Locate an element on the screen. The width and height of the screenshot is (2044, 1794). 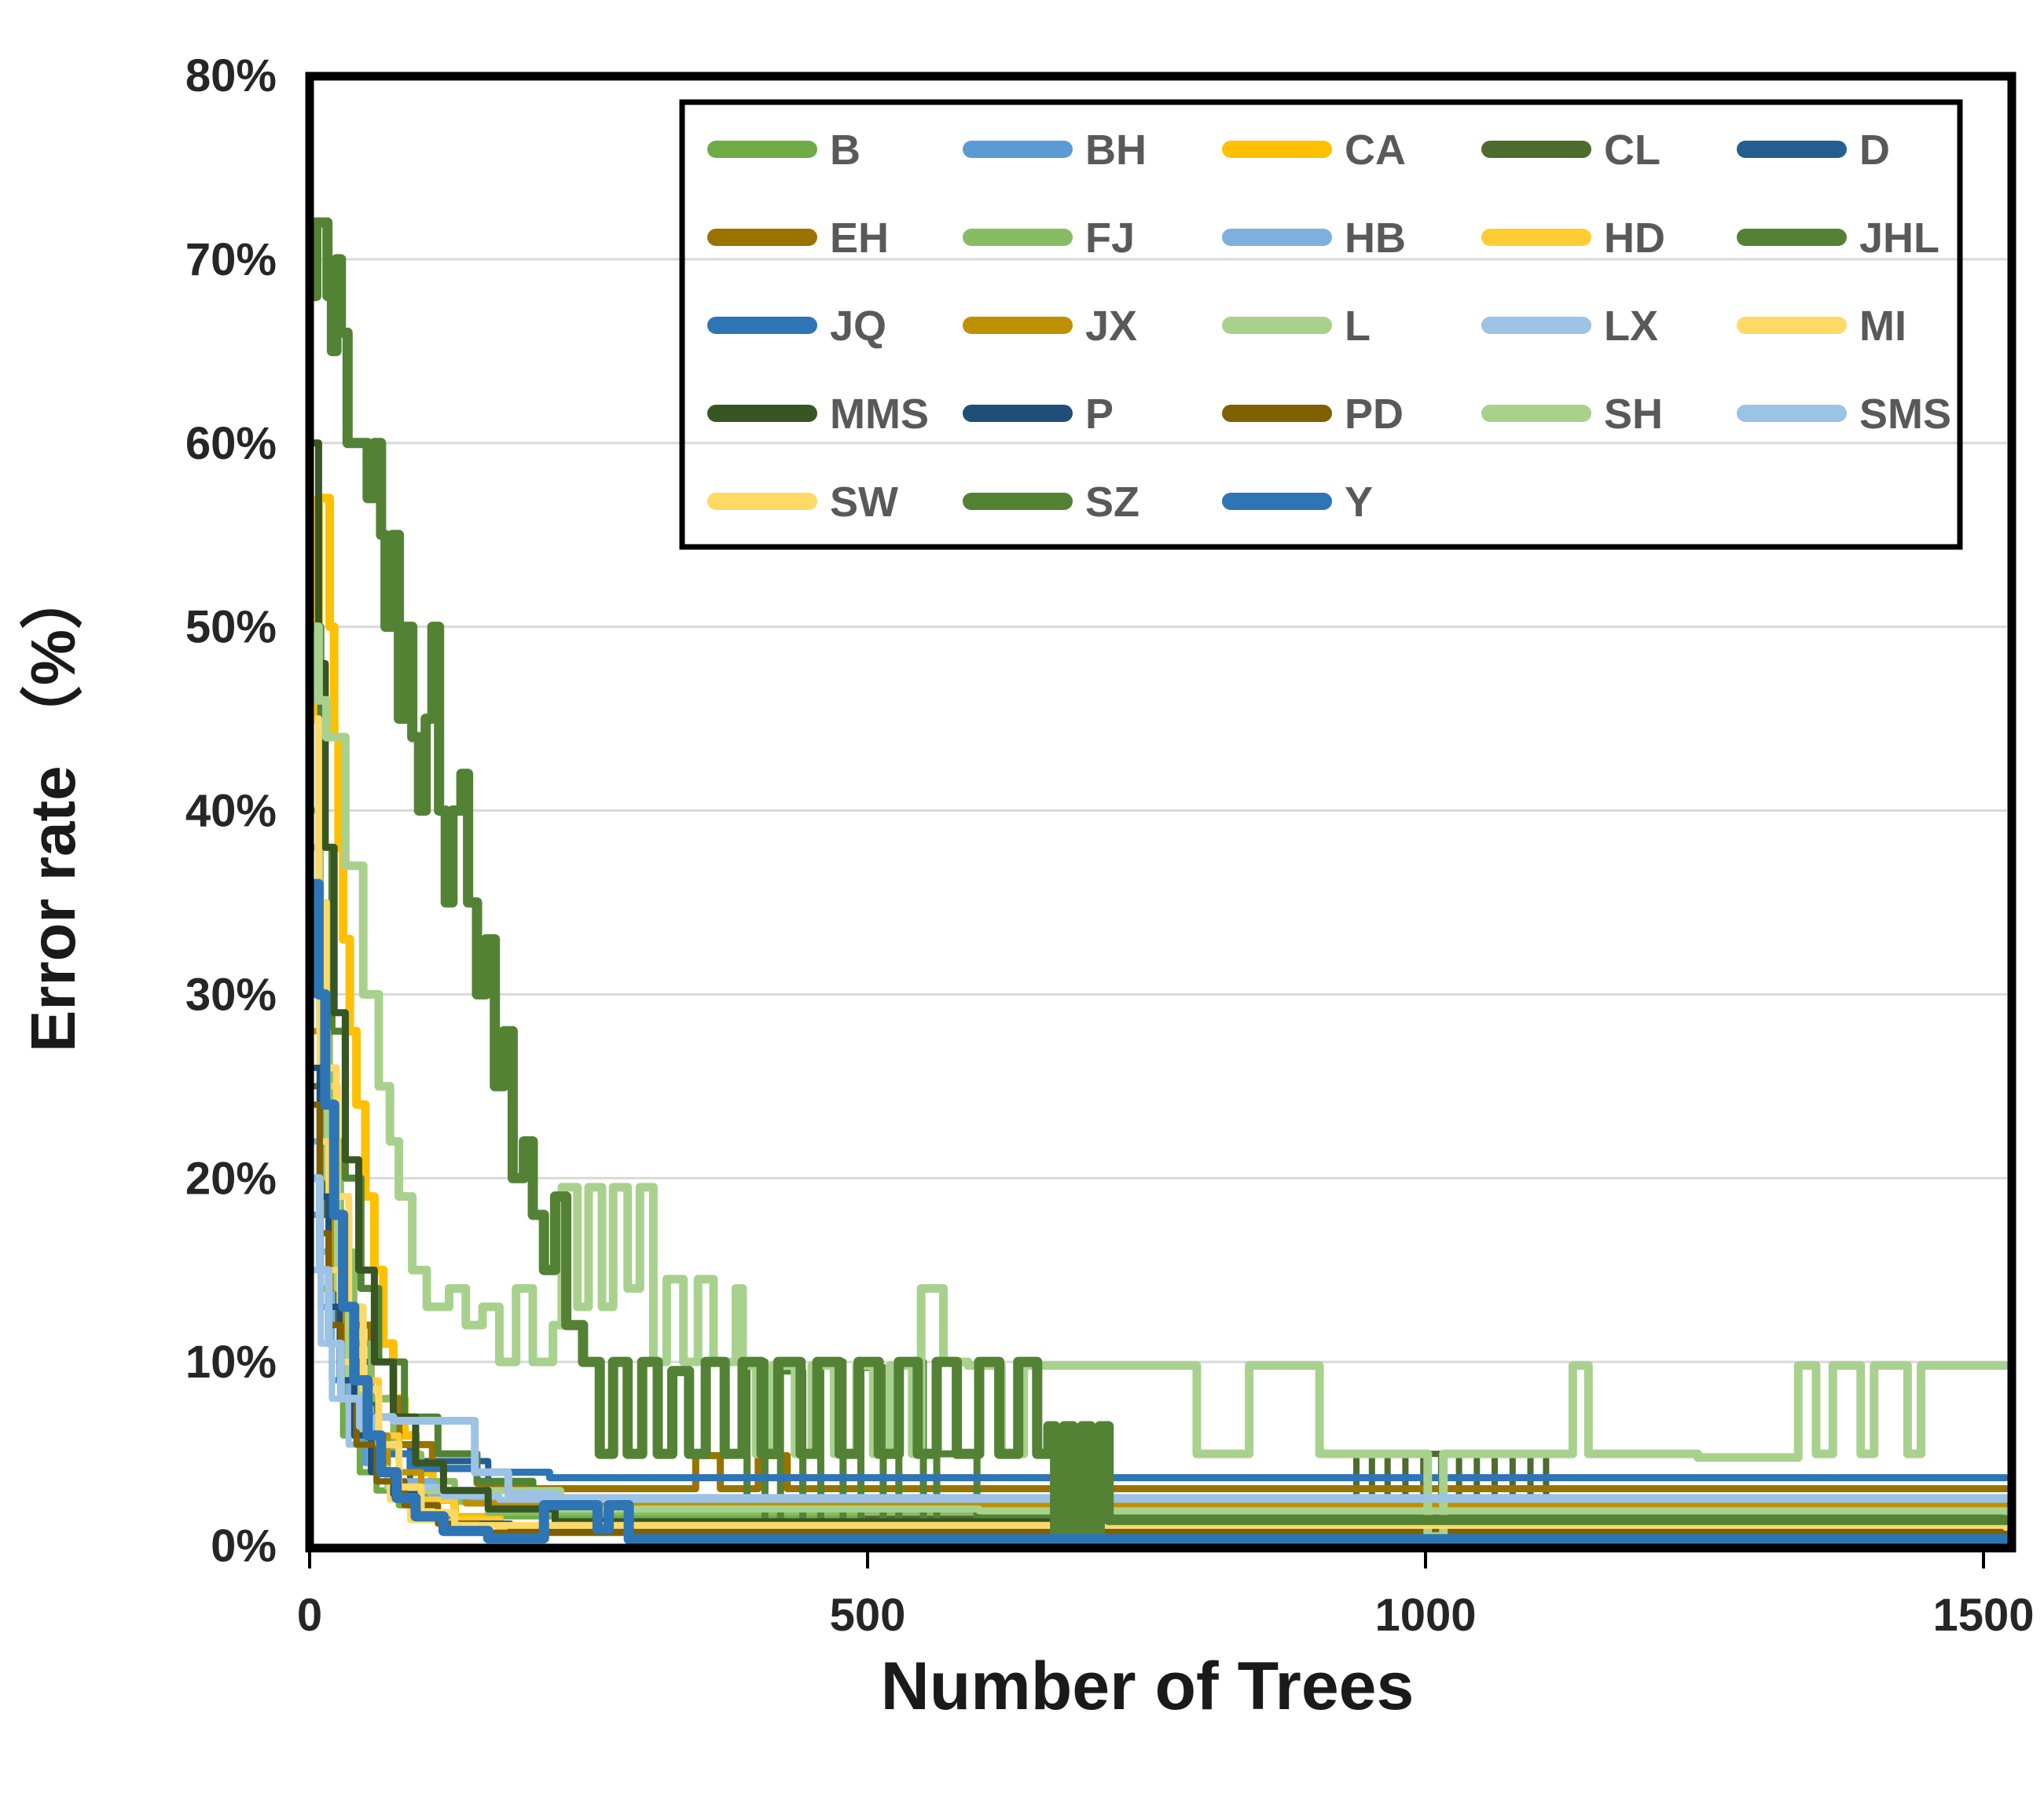
legend-item-L: L is located at coordinates (1296, 326).